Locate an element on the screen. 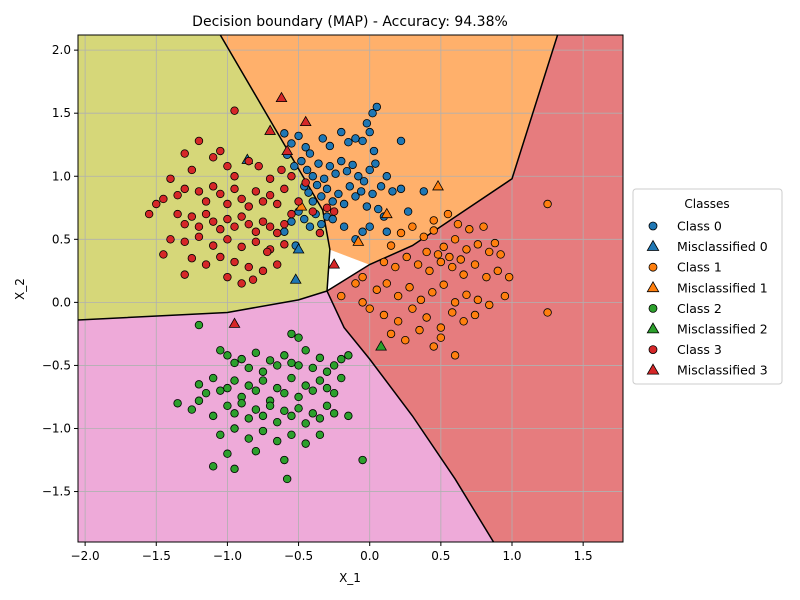 Image resolution: width=800 pixels, height=600 pixels. misclassified-0-point is located at coordinates (295, 278).